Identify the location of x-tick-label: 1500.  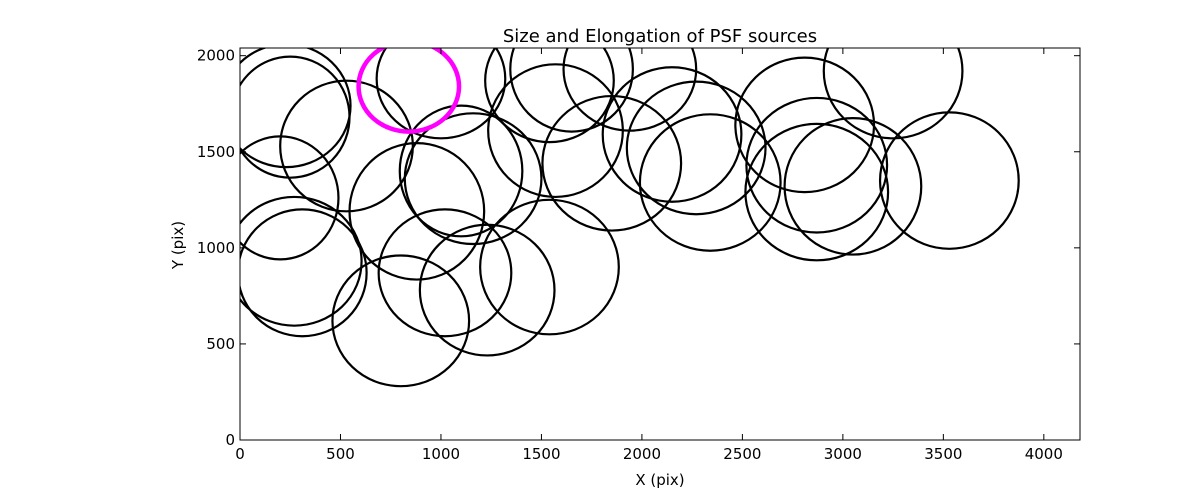
(541, 454).